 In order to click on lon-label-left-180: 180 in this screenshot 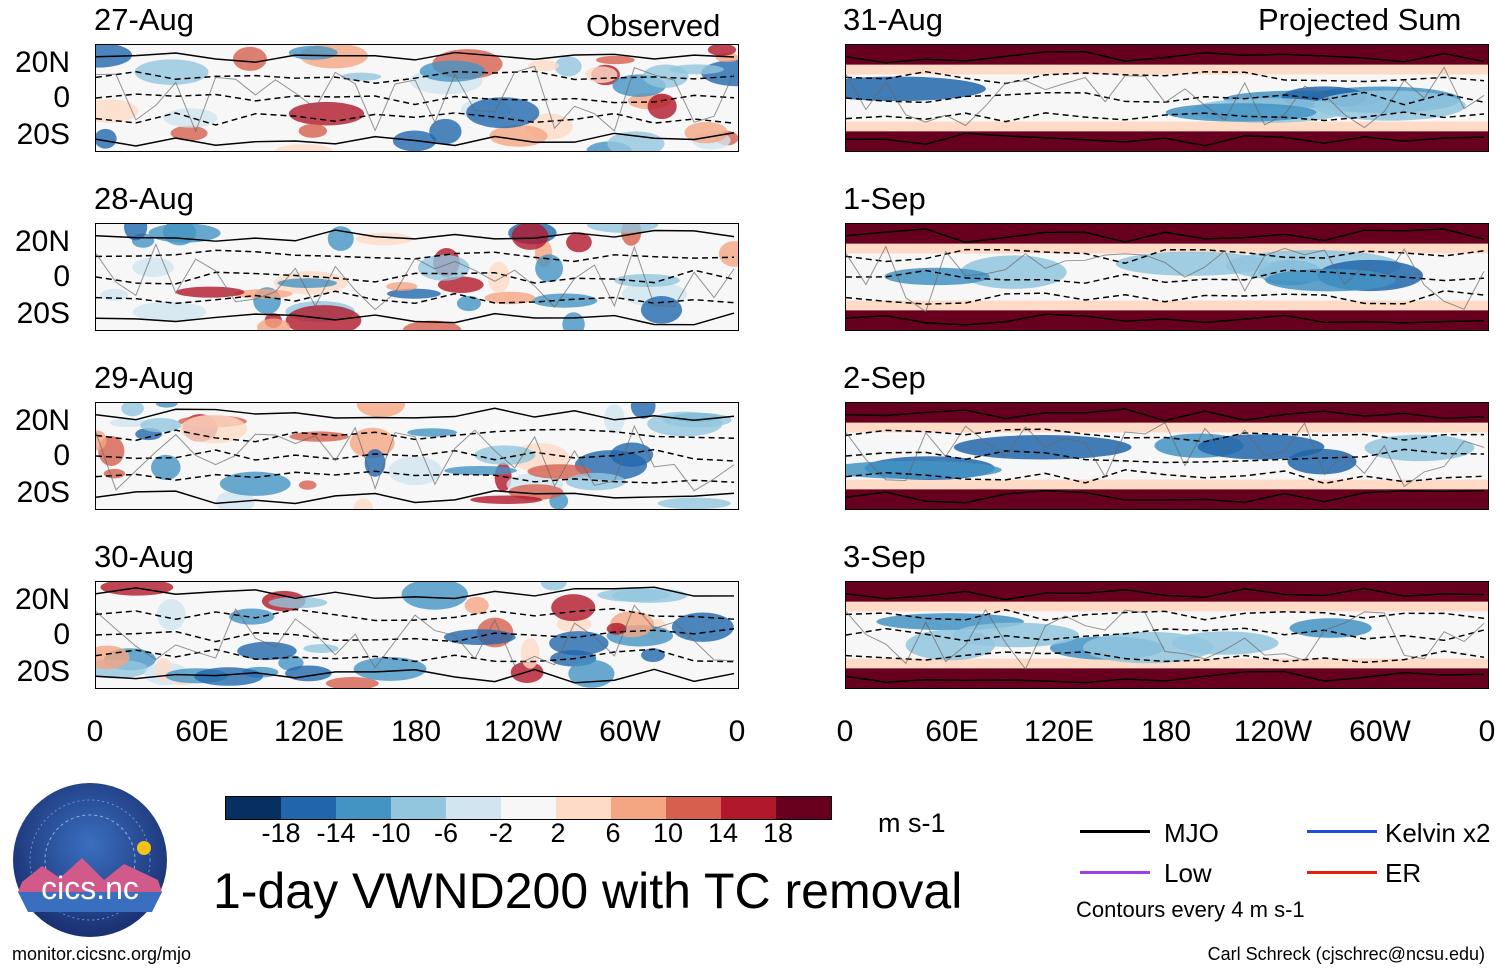, I will do `click(416, 731)`.